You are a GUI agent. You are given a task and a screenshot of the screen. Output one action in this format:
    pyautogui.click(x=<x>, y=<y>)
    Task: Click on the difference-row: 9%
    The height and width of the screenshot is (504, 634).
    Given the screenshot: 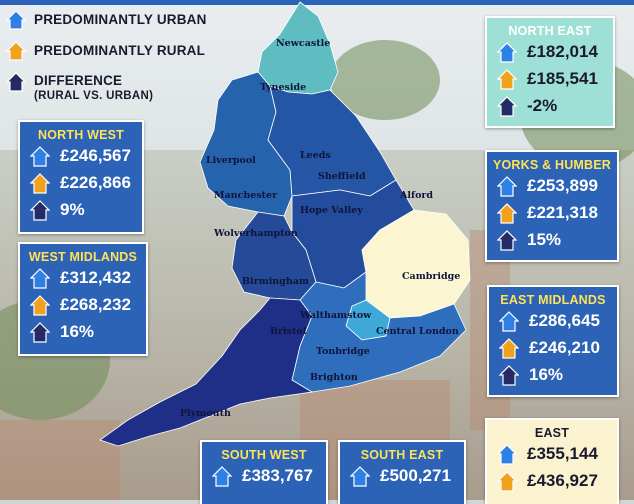 What is the action you would take?
    pyautogui.click(x=81, y=209)
    